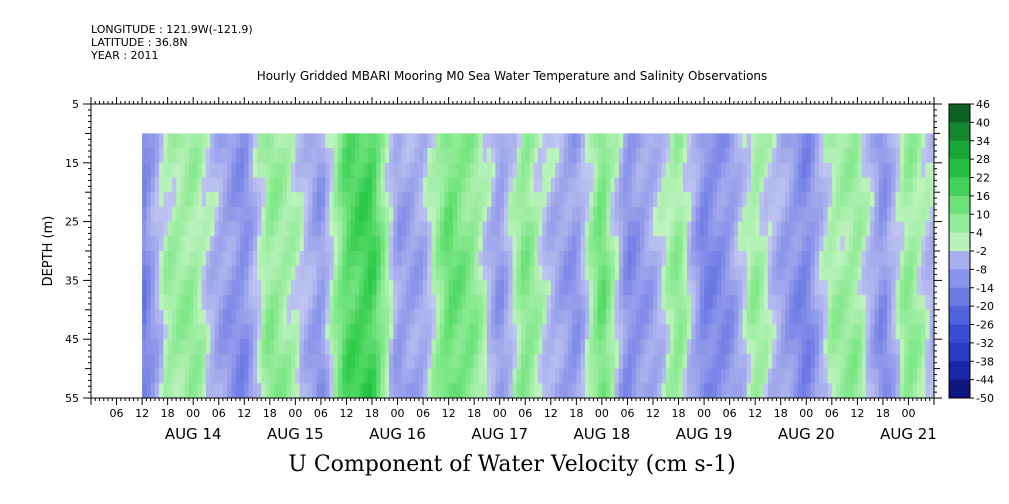  What do you see at coordinates (781, 413) in the screenshot?
I see `x-tick-label: 18` at bounding box center [781, 413].